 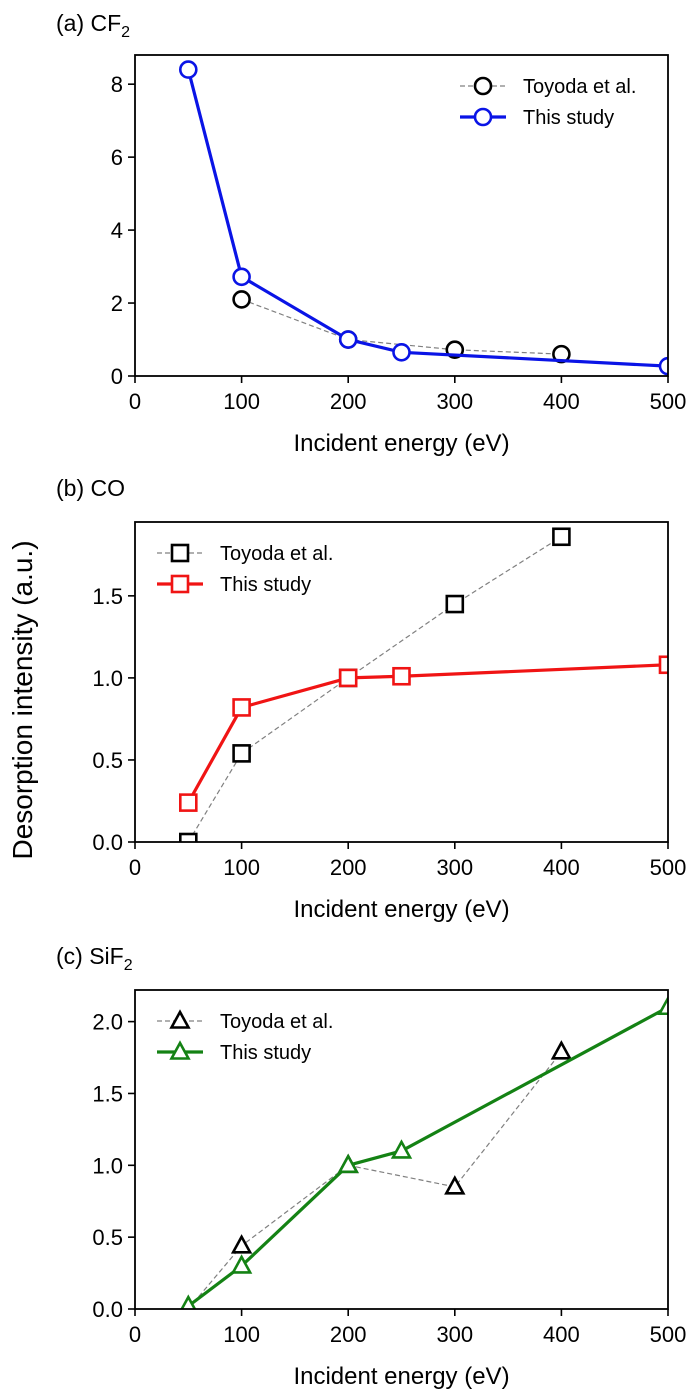 I want to click on y-tick-label: 4, so click(x=117, y=230).